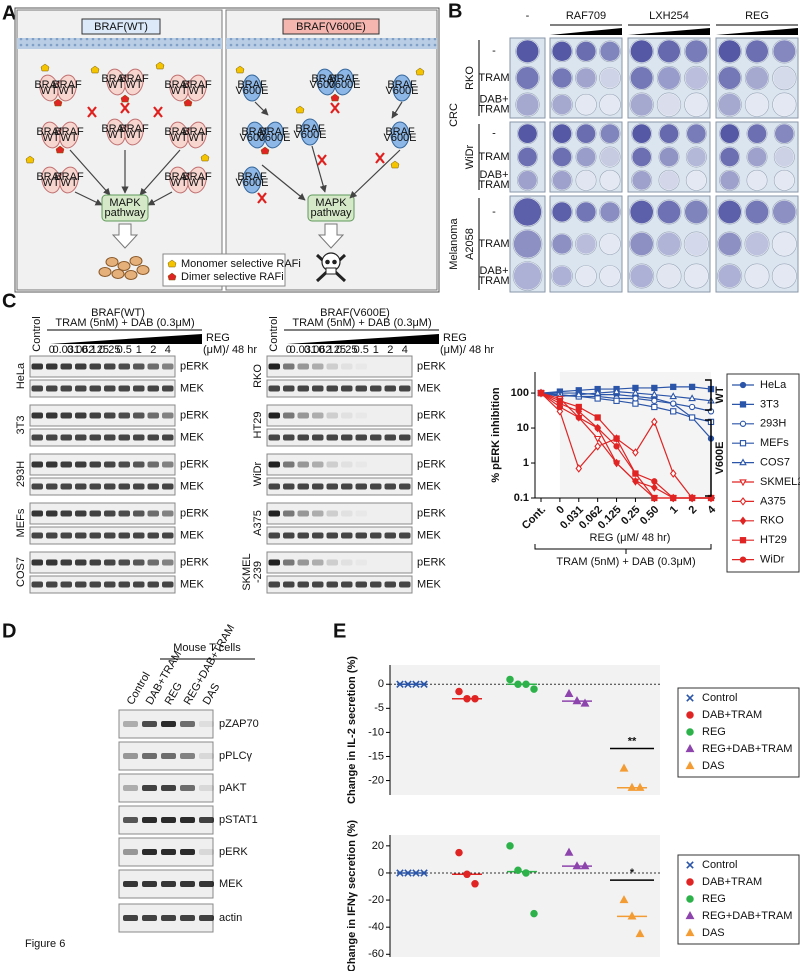 This screenshot has height=971, width=800. Describe the element at coordinates (119, 43) in the screenshot. I see `membrane` at that location.